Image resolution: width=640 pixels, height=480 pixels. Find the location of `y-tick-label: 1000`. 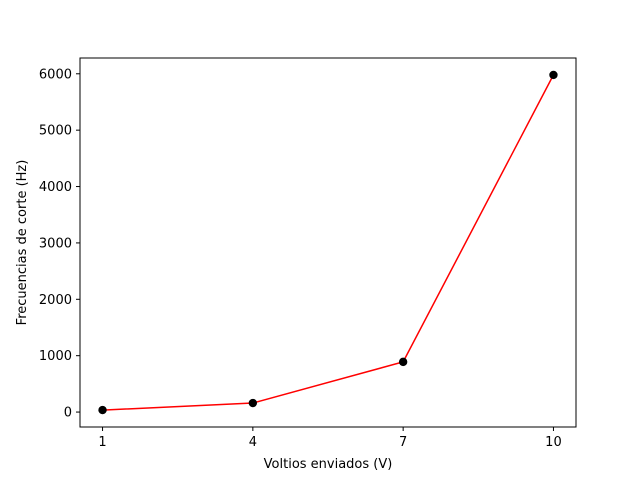

y-tick-label: 1000 is located at coordinates (55, 356).